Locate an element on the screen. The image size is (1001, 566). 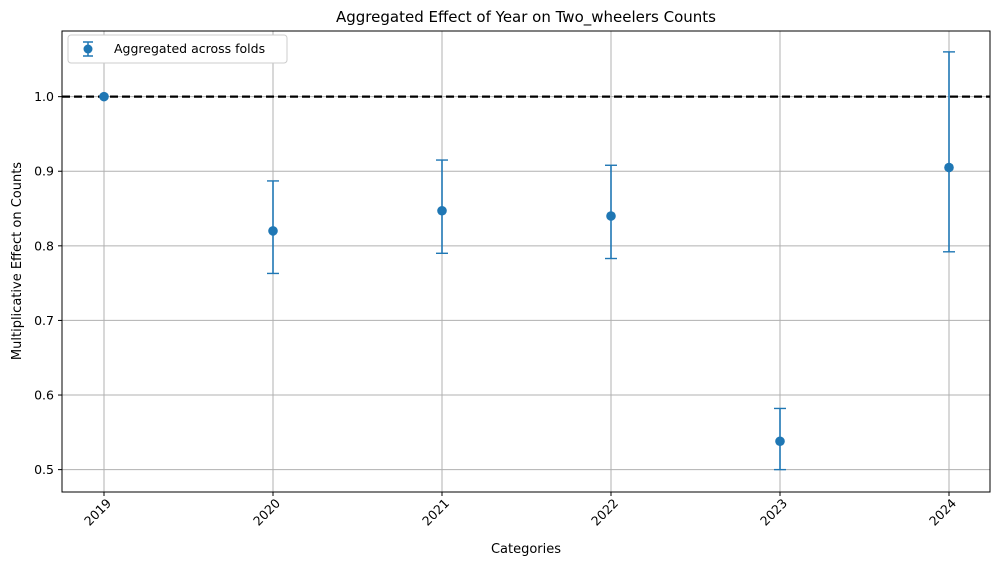
x-tick-label: 2020 is located at coordinates (266, 511).